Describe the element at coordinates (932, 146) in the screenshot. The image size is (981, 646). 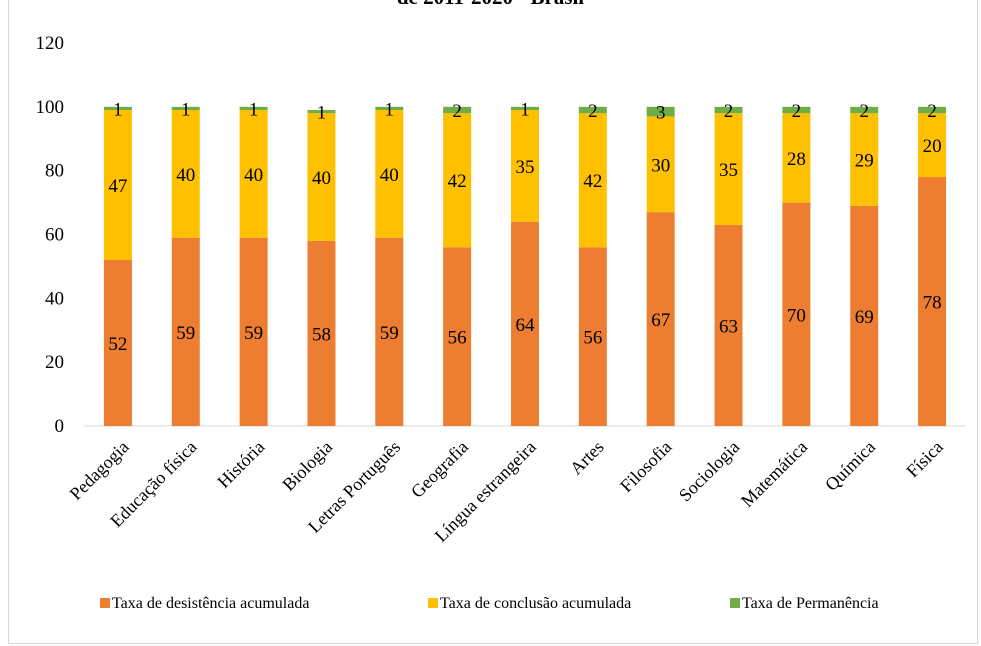
I see `data-label: 20` at that location.